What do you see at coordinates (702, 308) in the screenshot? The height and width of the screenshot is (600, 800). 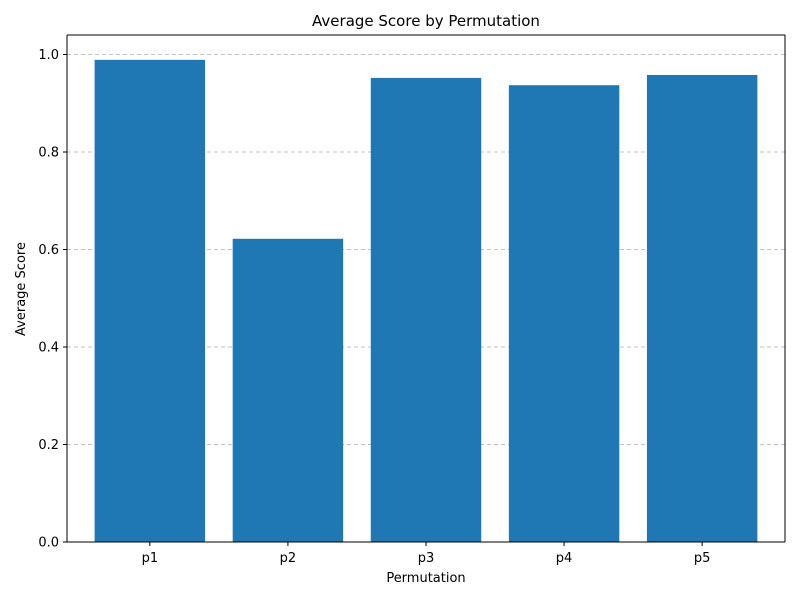 I see `bar-p5` at bounding box center [702, 308].